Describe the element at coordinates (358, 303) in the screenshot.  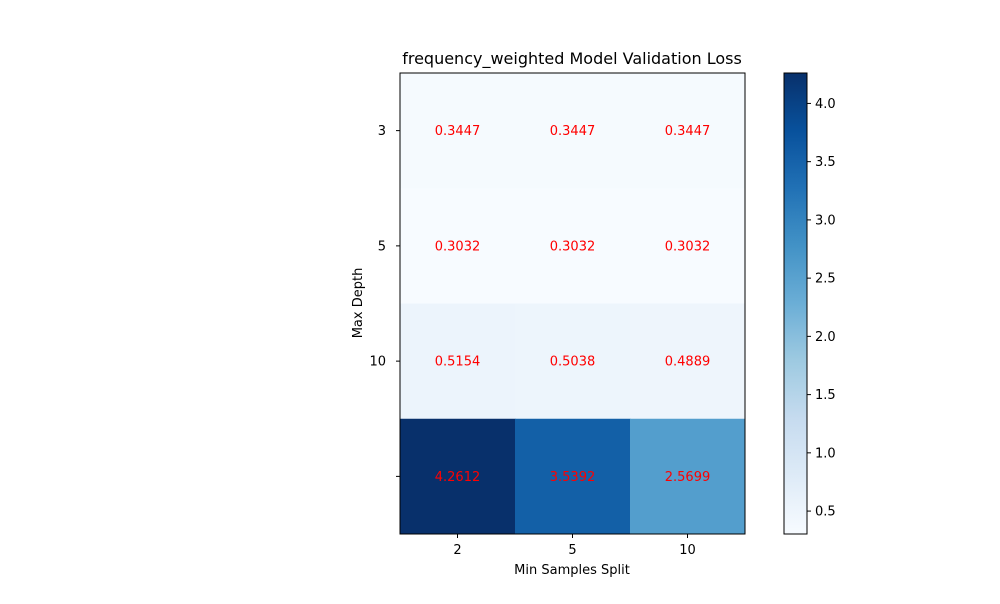
I see `y-axis-label: Max Depth` at that location.